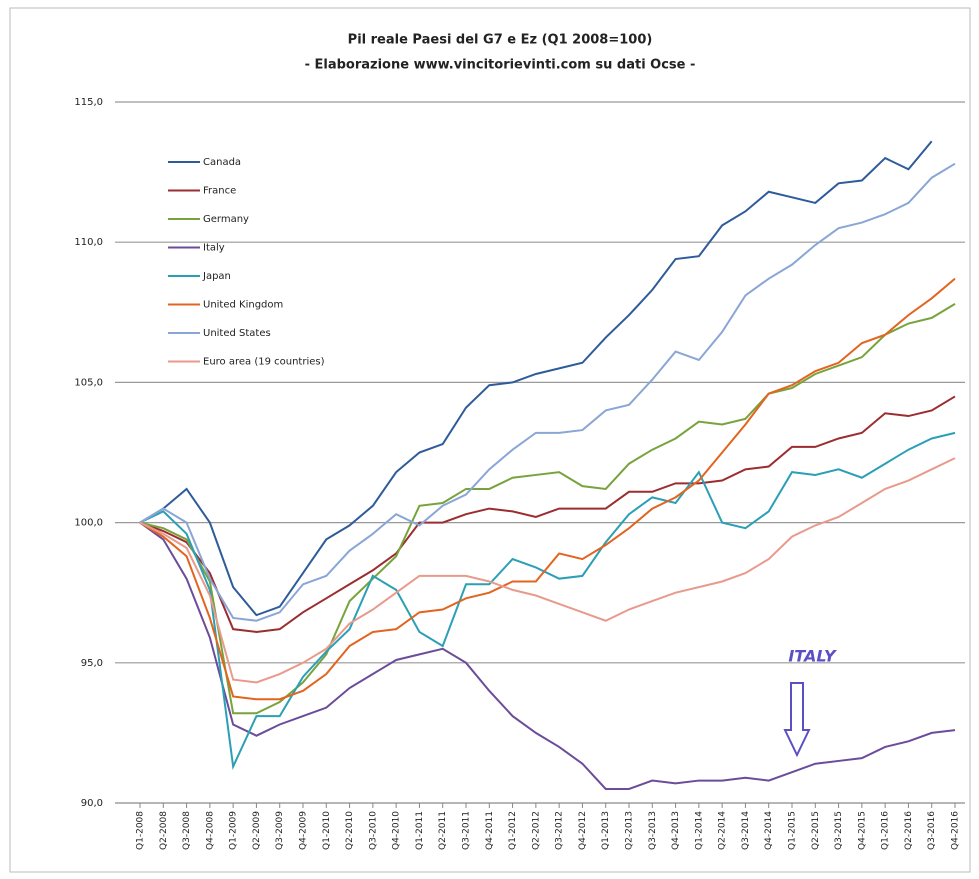 The image size is (979, 879). What do you see at coordinates (676, 830) in the screenshot?
I see `x-tick-label: Q4-2013` at bounding box center [676, 830].